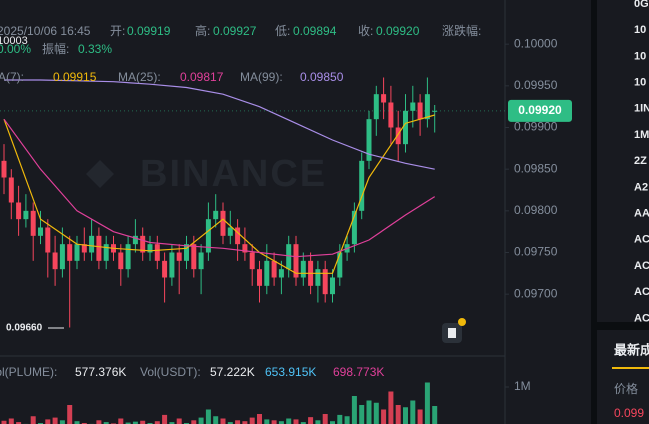  What do you see at coordinates (536, 127) in the screenshot?
I see `y-tick-label: 0.09900` at bounding box center [536, 127].